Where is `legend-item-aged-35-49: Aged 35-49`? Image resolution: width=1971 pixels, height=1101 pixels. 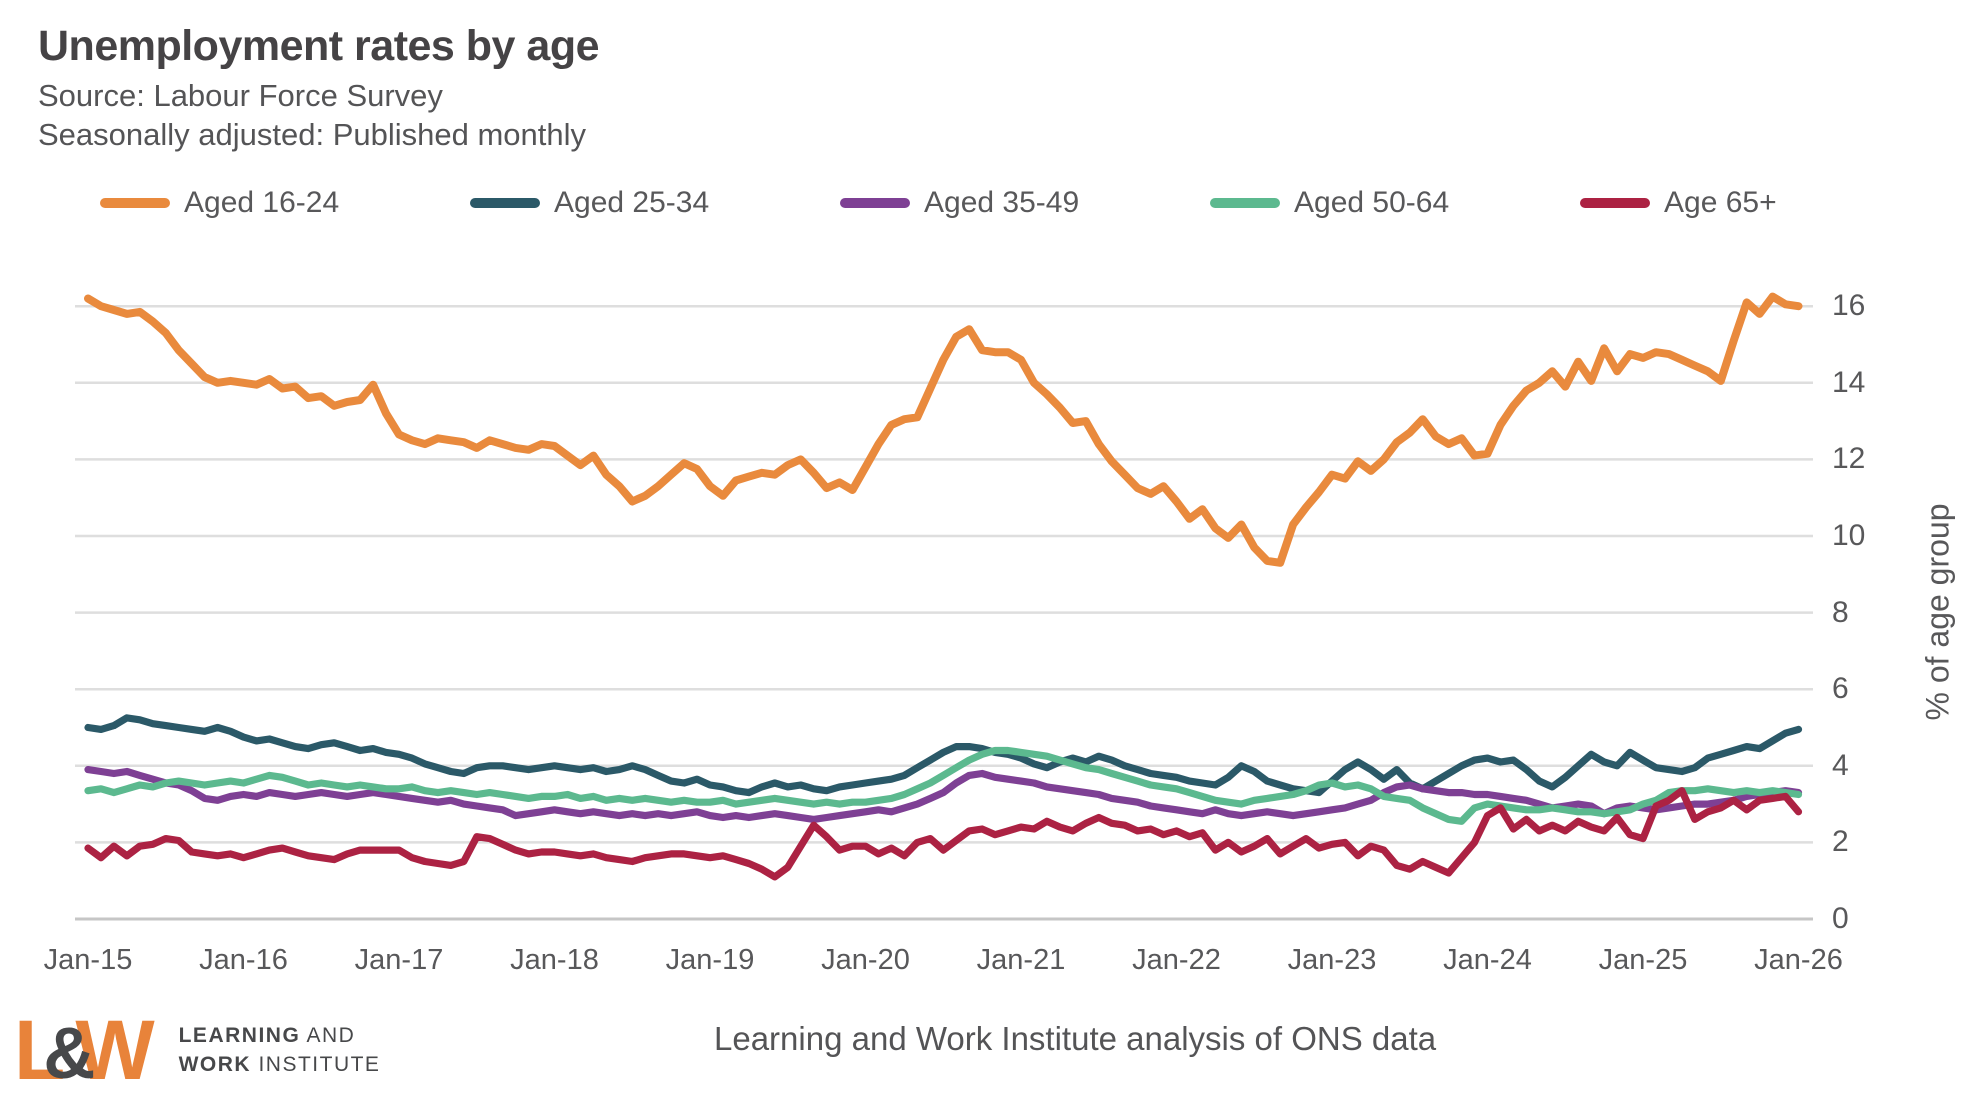 legend-item-aged-35-49: Aged 35-49 is located at coordinates (959, 203).